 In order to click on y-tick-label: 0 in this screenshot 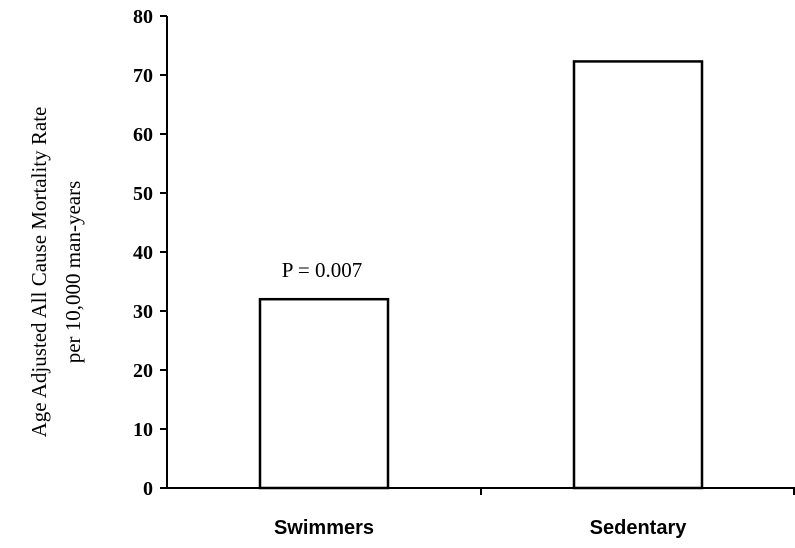, I will do `click(148, 489)`.